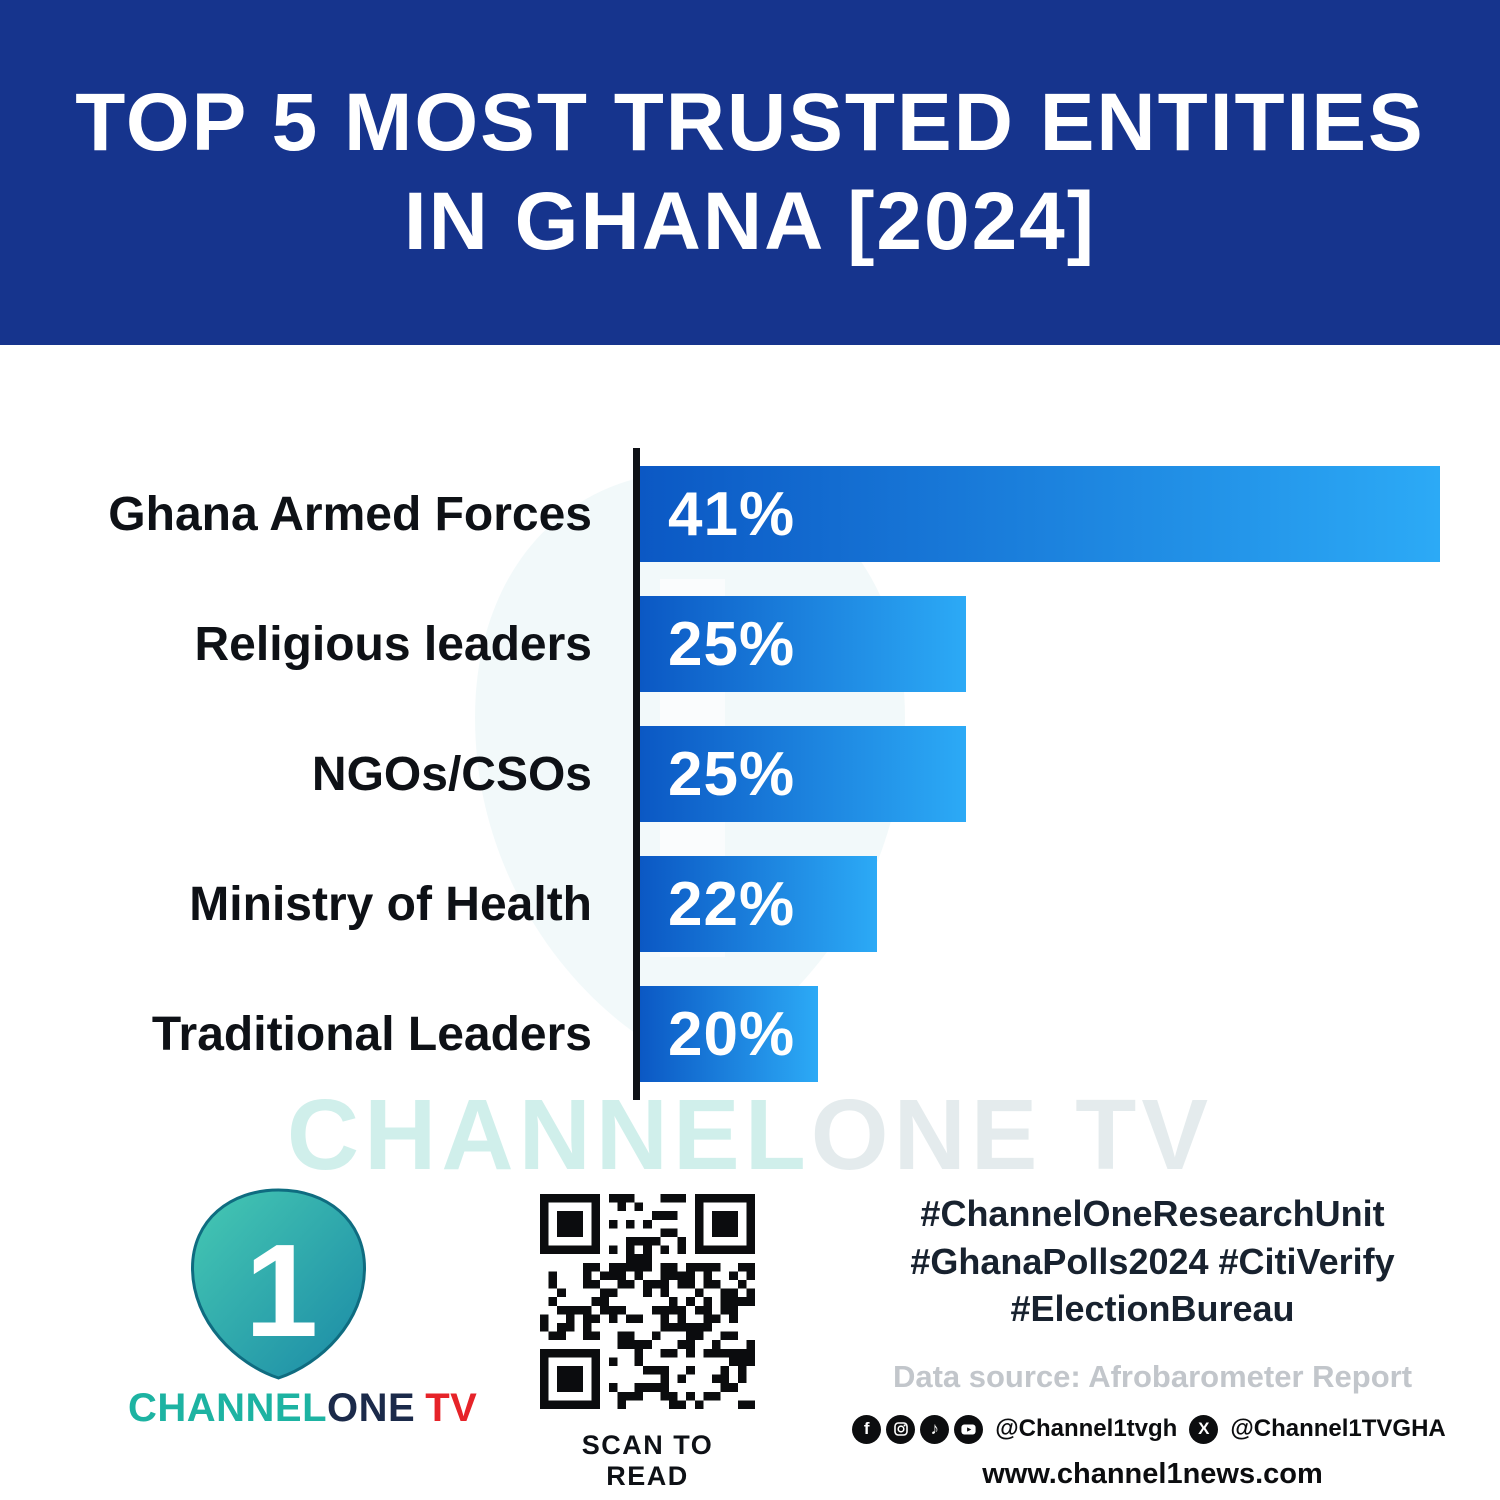  I want to click on youtube-icon, so click(969, 1429).